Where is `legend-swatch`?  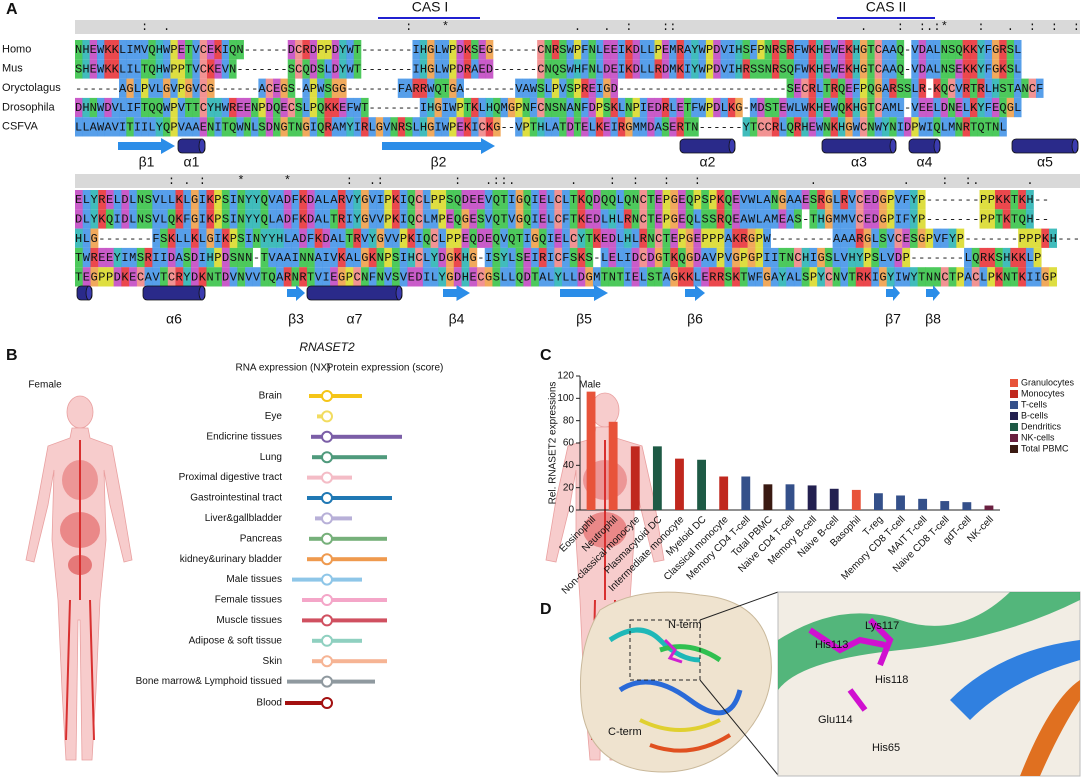
legend-swatch is located at coordinates (1014, 449).